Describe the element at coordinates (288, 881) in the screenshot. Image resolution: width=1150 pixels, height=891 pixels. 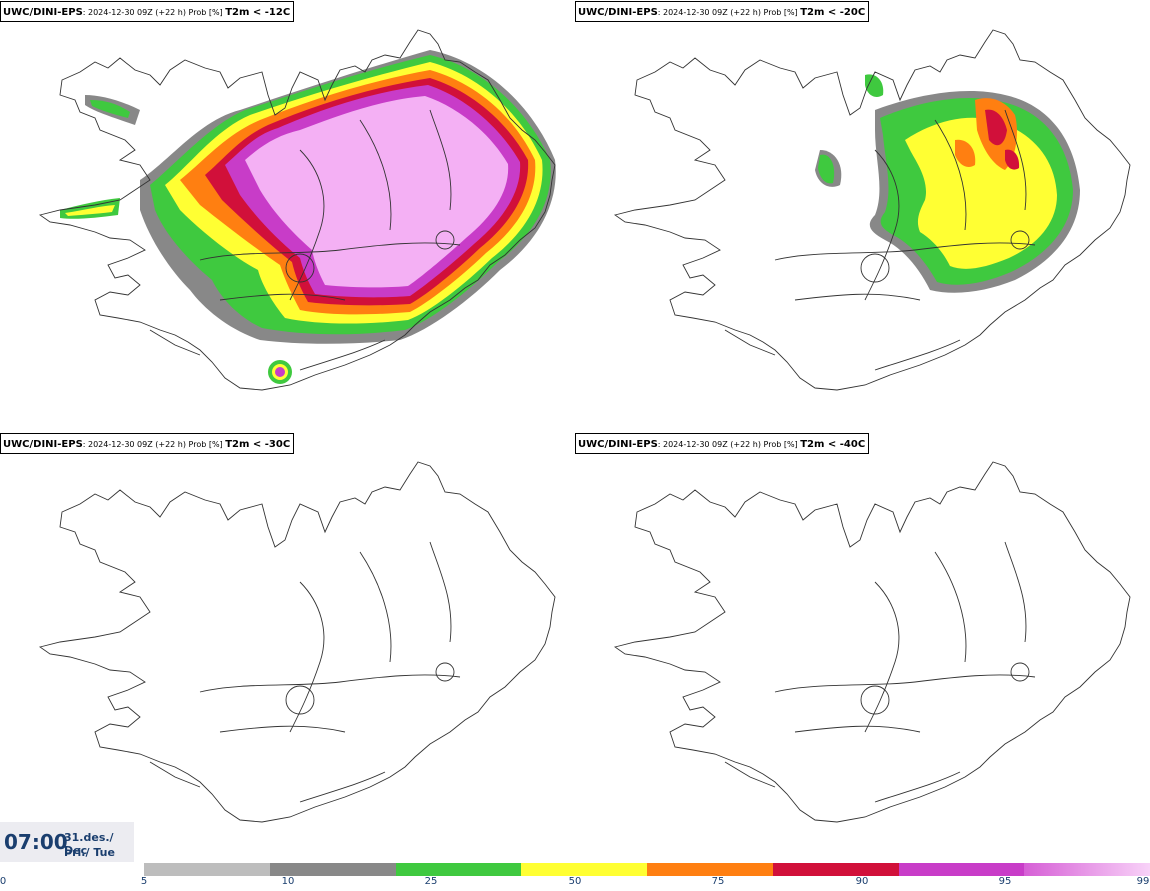
I see `colorbar-tick-label: 10` at that location.